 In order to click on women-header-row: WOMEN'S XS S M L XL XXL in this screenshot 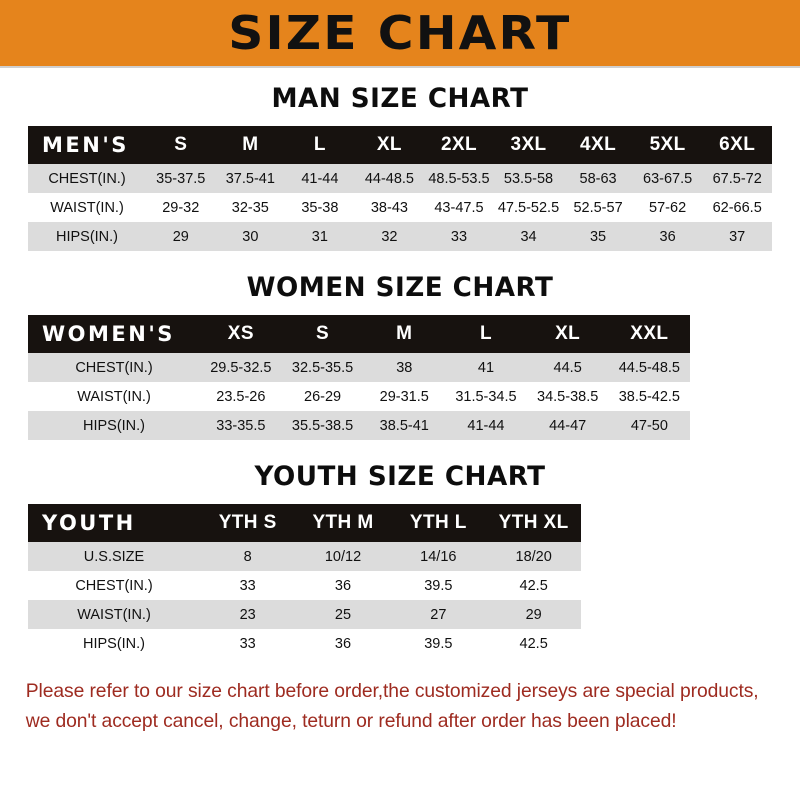, I will do `click(400, 334)`.